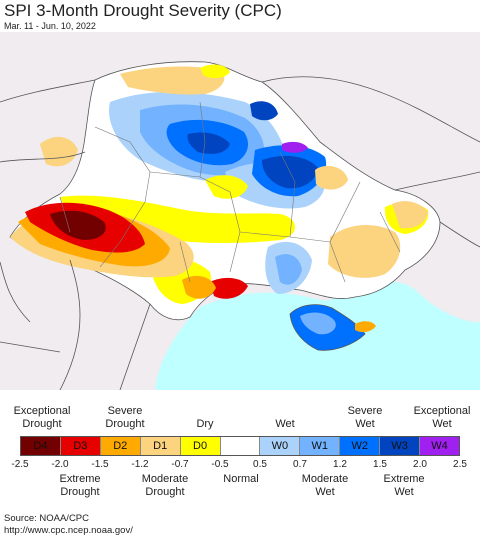  I want to click on north-dry-d1, so click(172, 80).